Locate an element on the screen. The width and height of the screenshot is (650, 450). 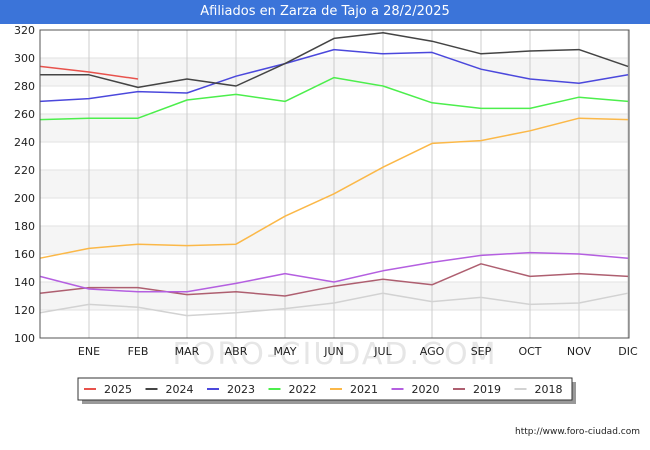
legend-label-2023: 2023 is located at coordinates (241, 389).